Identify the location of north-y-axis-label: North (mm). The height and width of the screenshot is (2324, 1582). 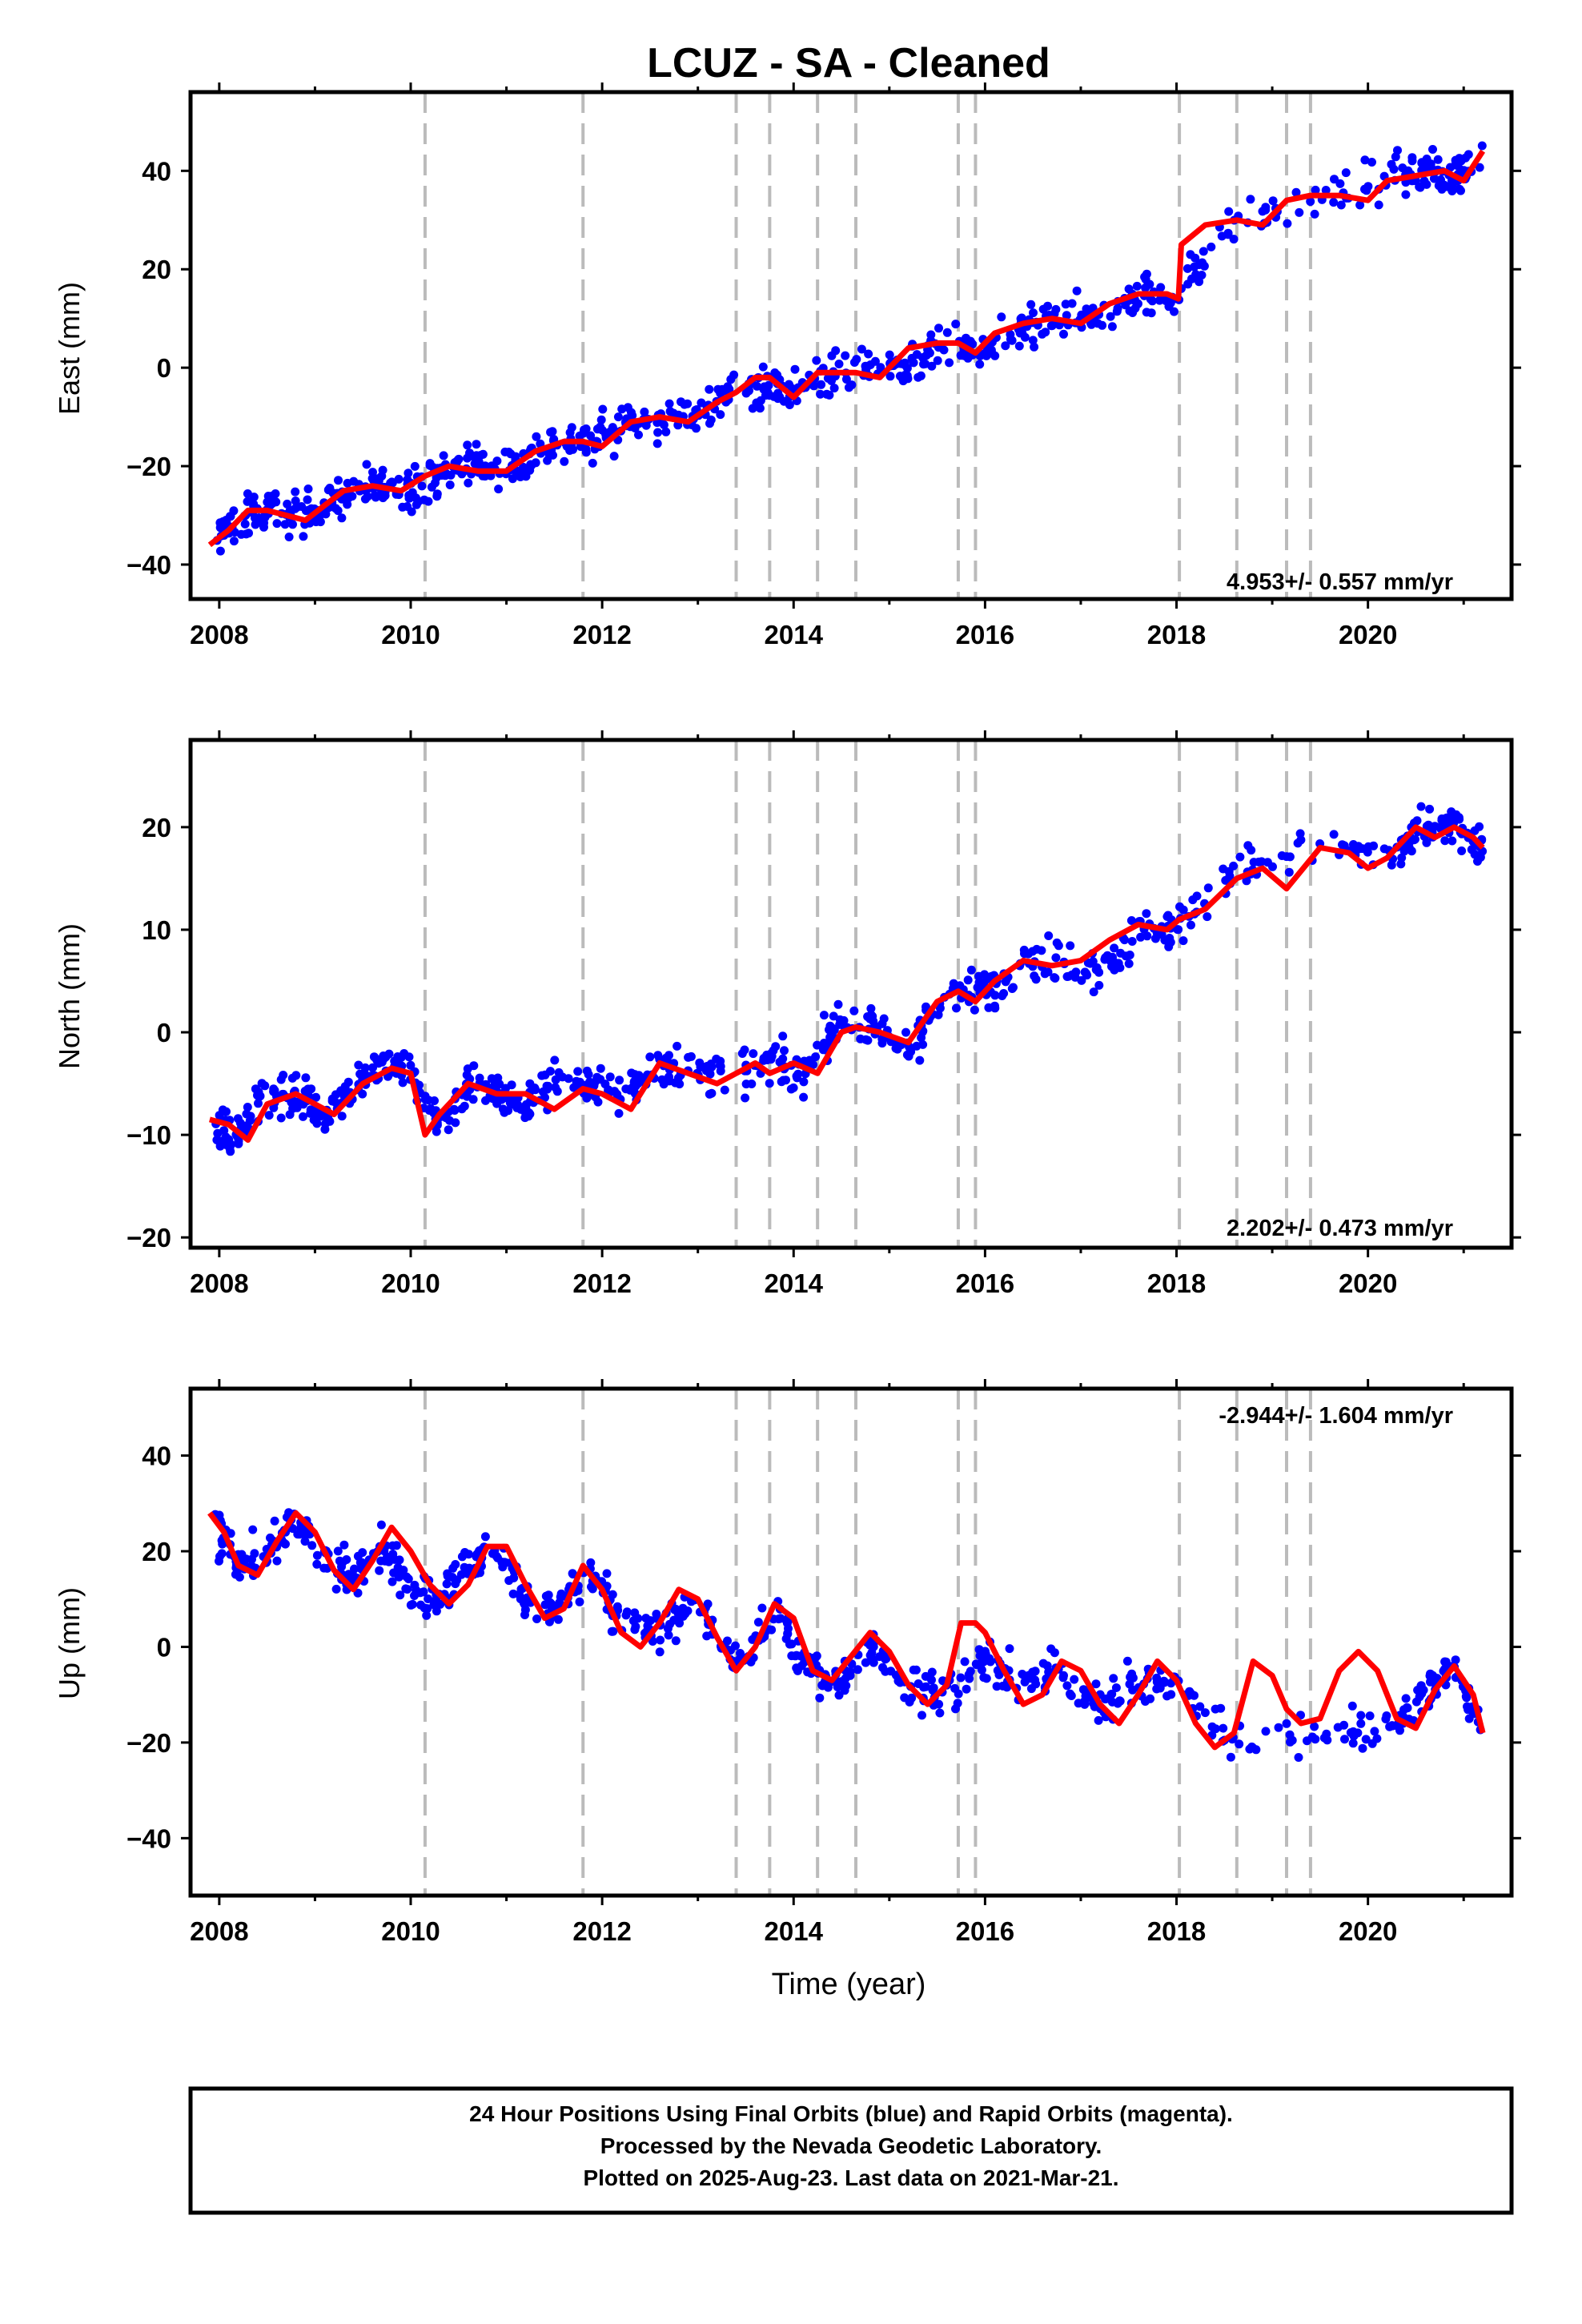
(69, 996).